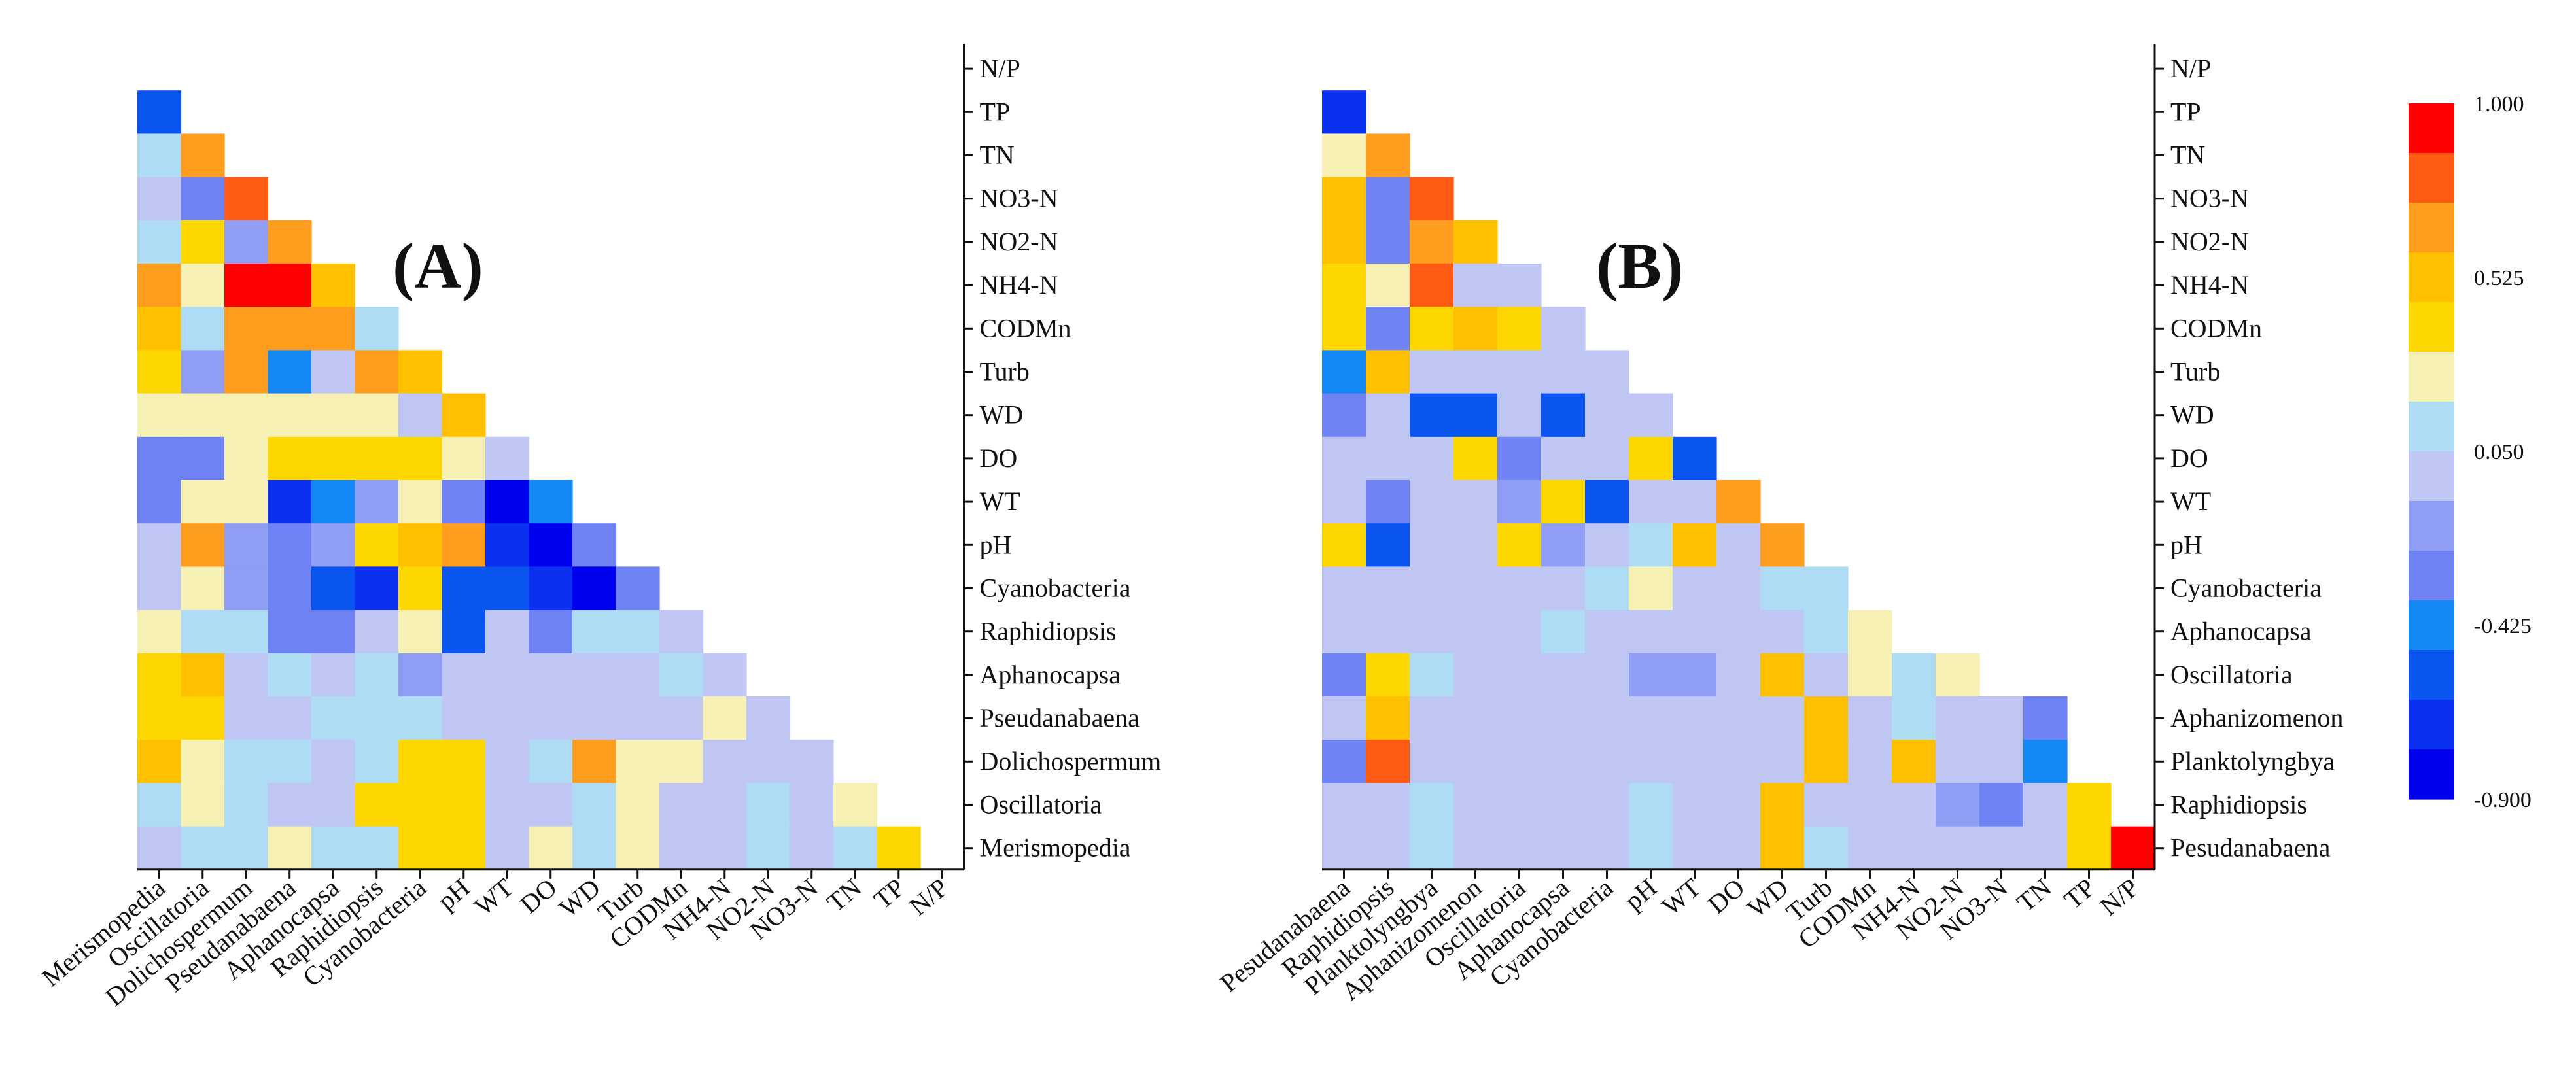  What do you see at coordinates (2499, 278) in the screenshot?
I see `colorbar-tick-label: 0.525` at bounding box center [2499, 278].